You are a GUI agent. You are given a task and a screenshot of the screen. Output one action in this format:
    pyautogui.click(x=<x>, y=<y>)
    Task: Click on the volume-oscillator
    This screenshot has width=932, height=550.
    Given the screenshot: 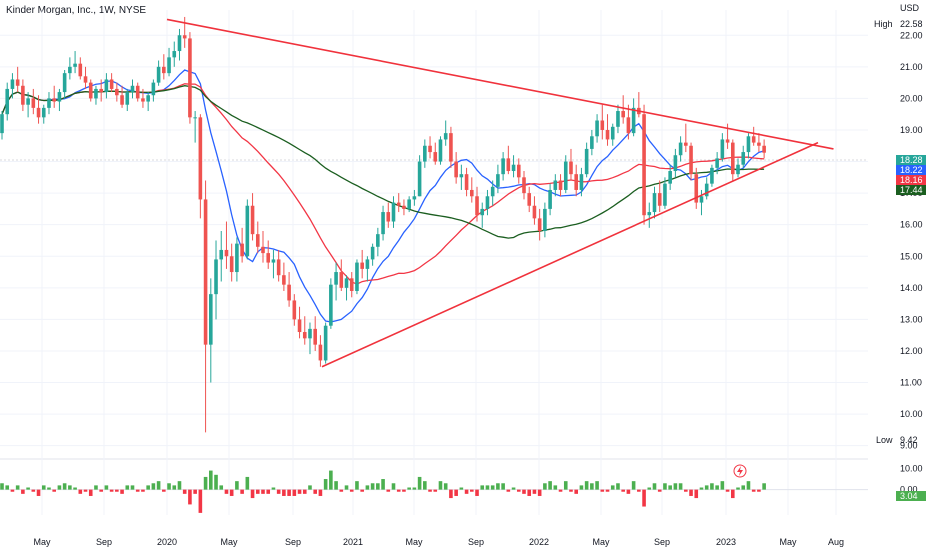 What is the action you would take?
    pyautogui.click(x=434, y=491)
    